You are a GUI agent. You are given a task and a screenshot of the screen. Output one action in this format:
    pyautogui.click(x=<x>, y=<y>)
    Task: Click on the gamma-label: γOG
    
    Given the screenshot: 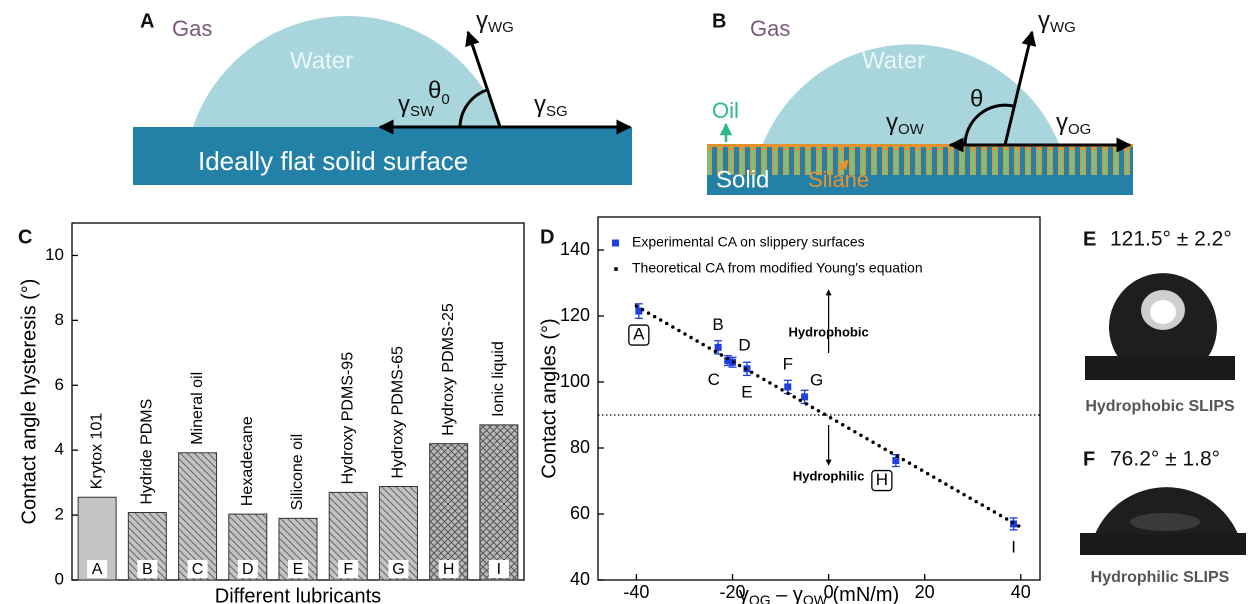 What is the action you would take?
    pyautogui.click(x=1073, y=123)
    